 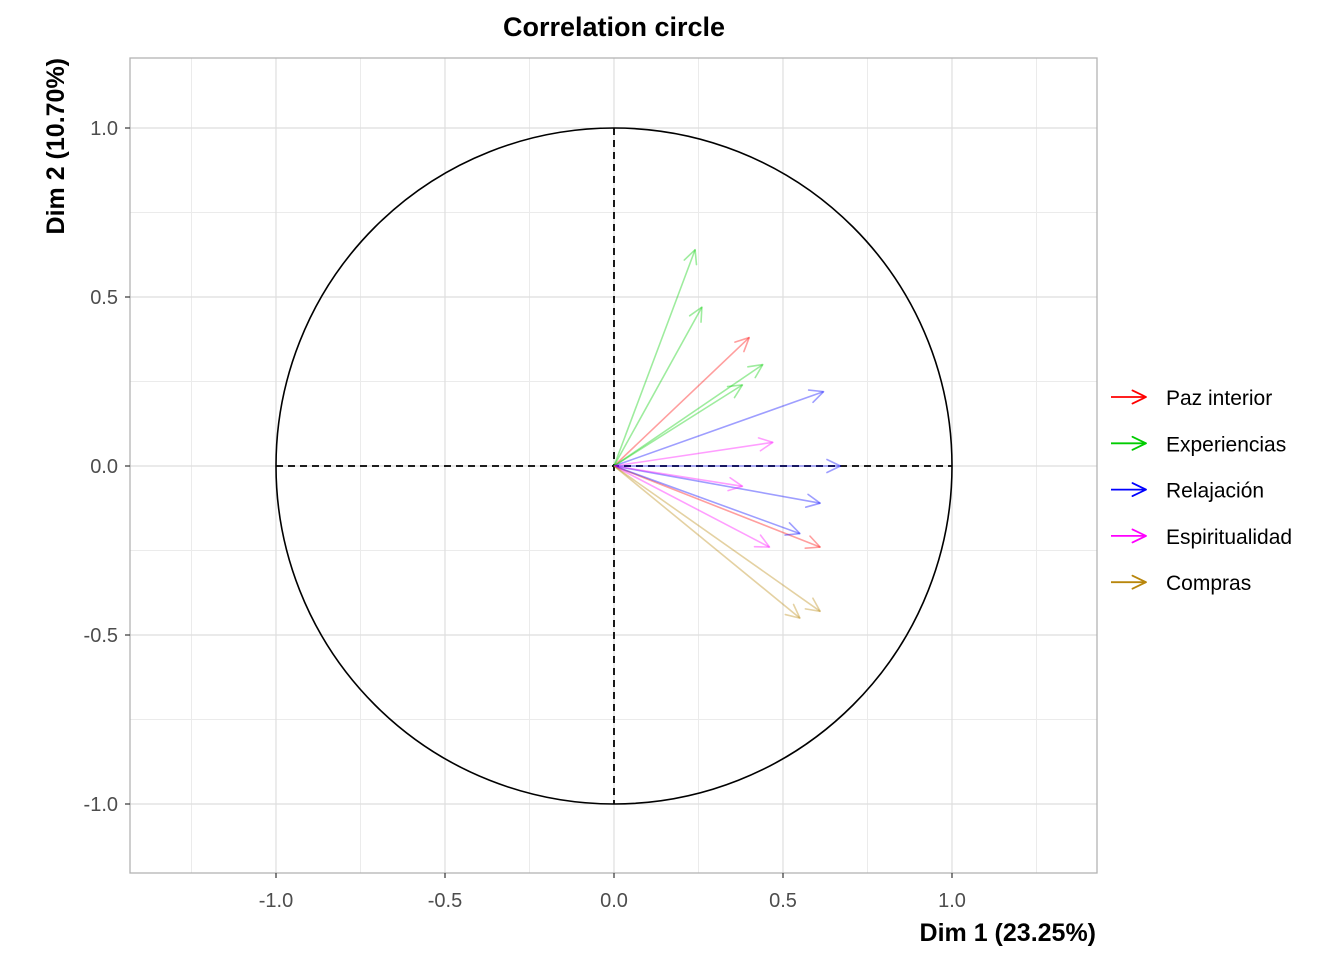 What do you see at coordinates (104, 129) in the screenshot?
I see `y-tick-label: 1.0` at bounding box center [104, 129].